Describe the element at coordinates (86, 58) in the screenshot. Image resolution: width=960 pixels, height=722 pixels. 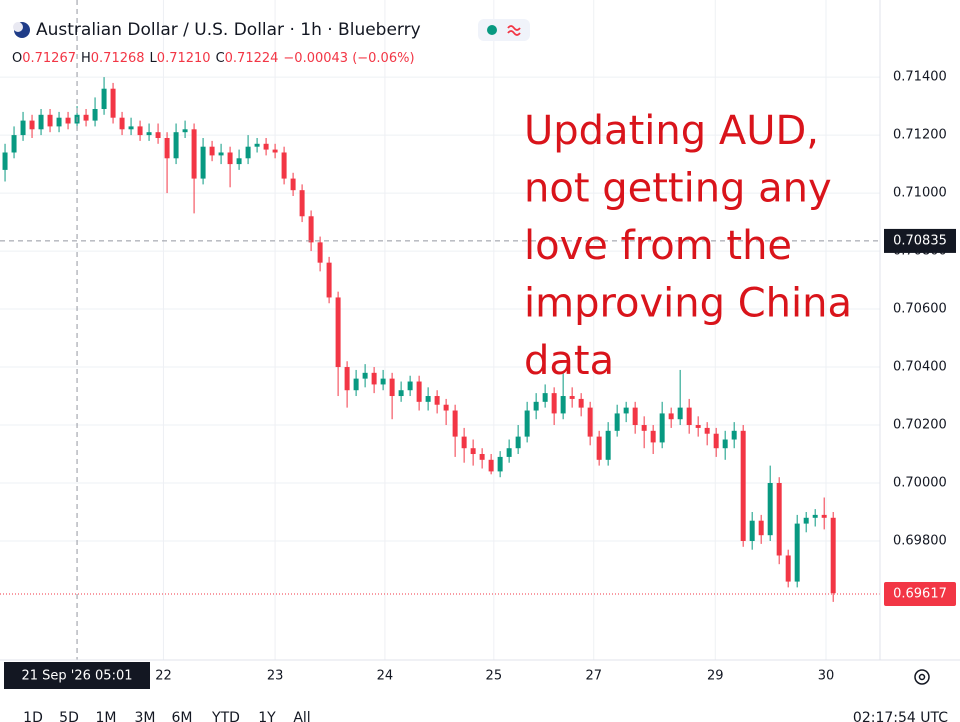
I see `ohlc-key: H` at that location.